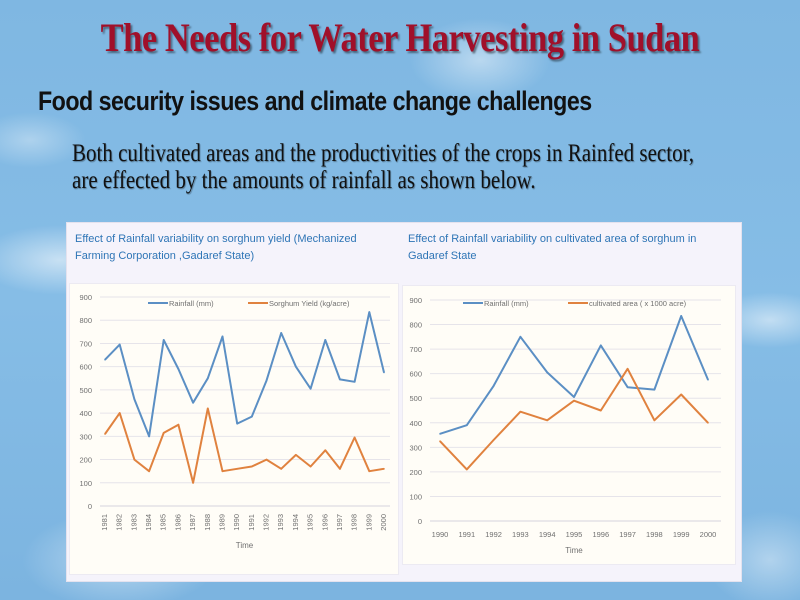  I want to click on legend-label: cultivated area ( x 1000 acre), so click(638, 303).